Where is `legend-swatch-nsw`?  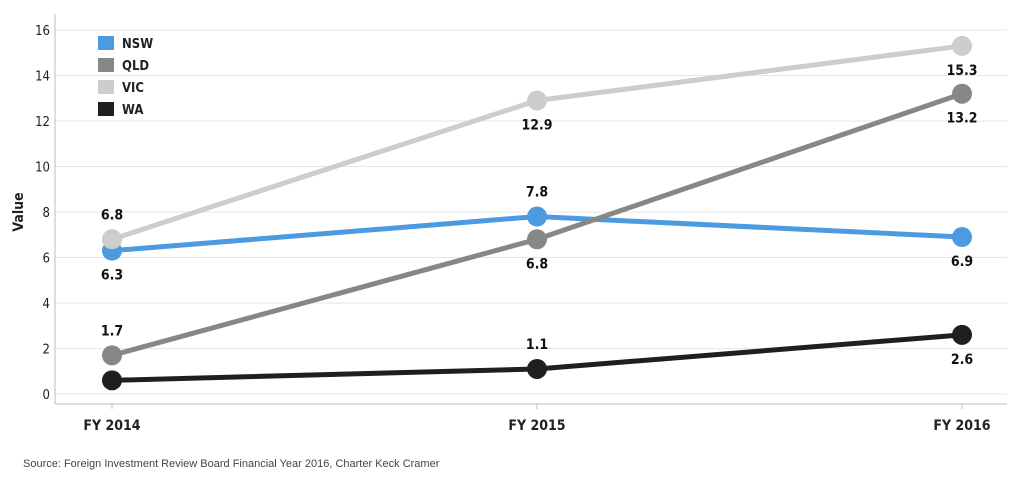
legend-swatch-nsw is located at coordinates (106, 43).